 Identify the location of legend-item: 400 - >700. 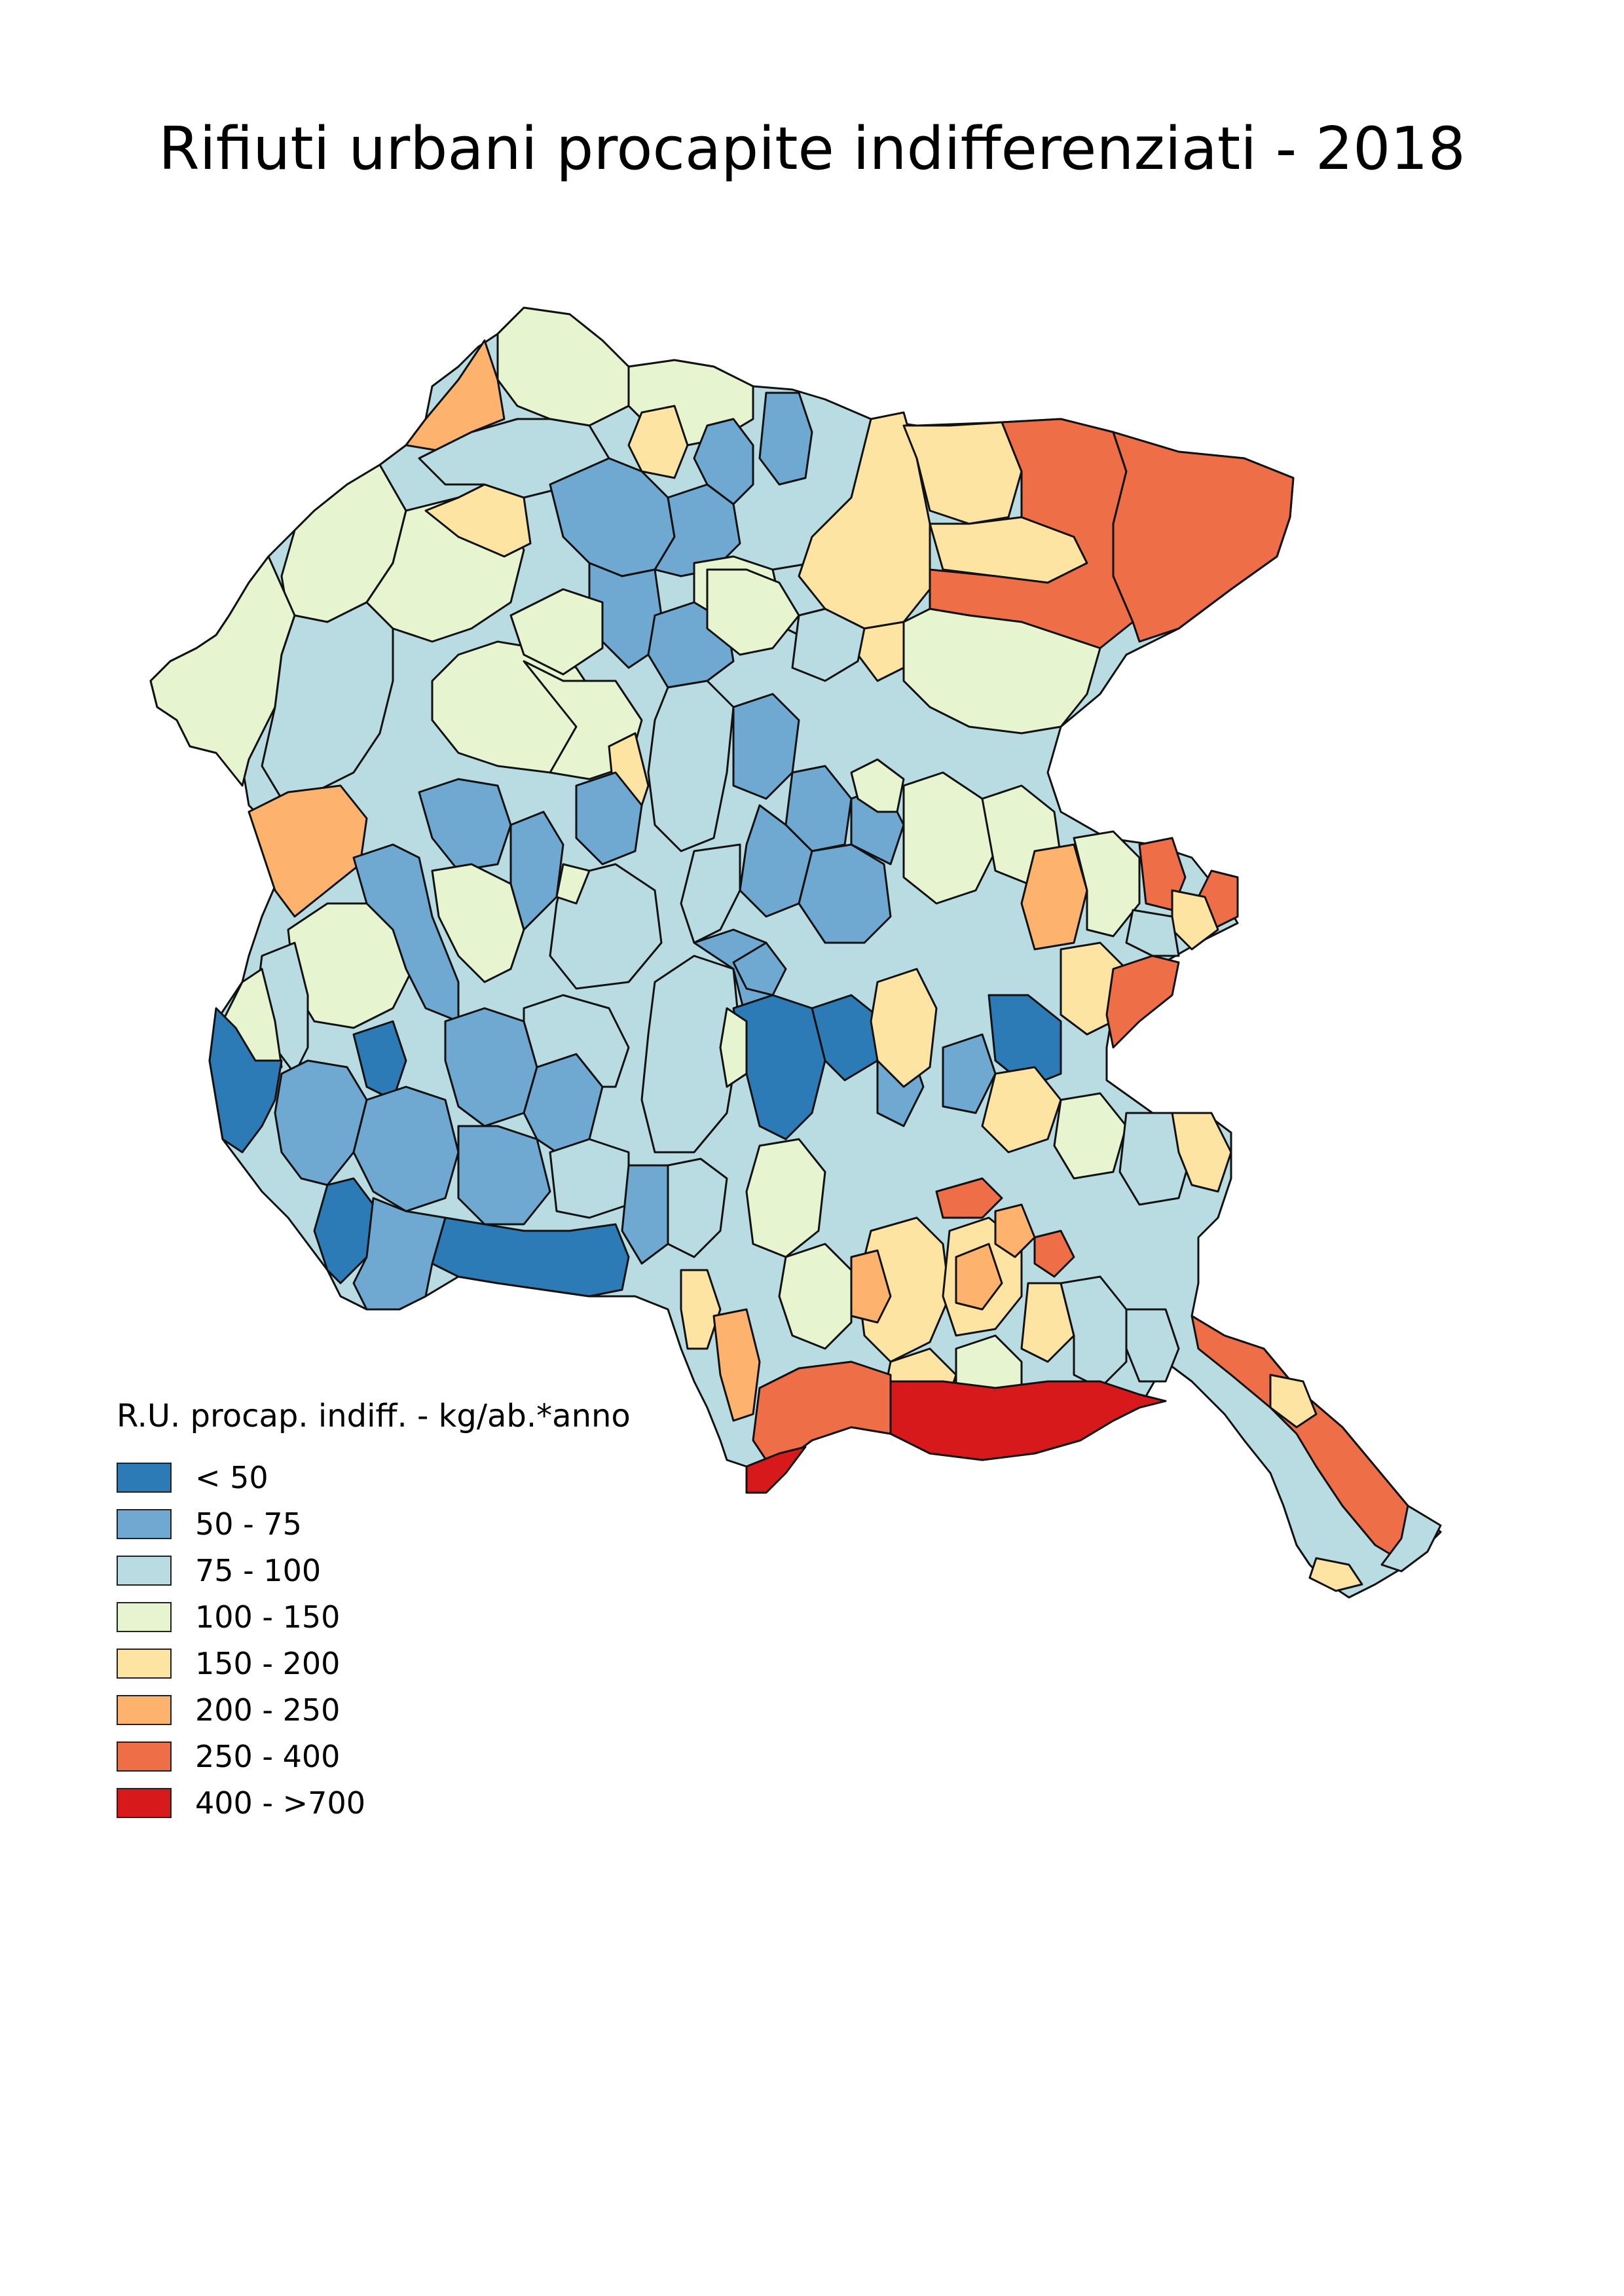
(411, 1802).